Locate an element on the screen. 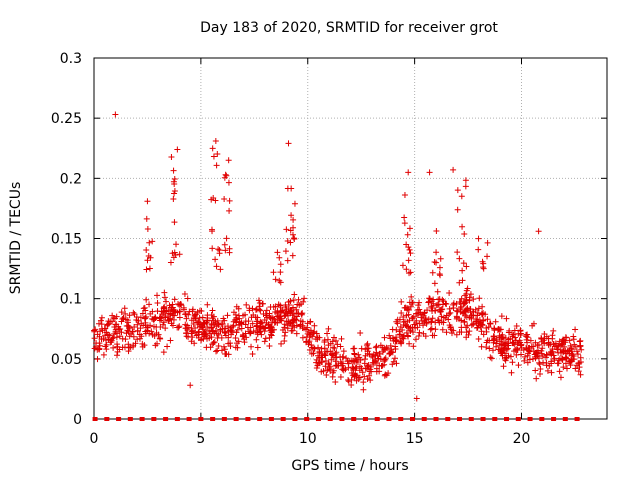 The image size is (640, 480). y-tick-label: 0 is located at coordinates (77, 420).